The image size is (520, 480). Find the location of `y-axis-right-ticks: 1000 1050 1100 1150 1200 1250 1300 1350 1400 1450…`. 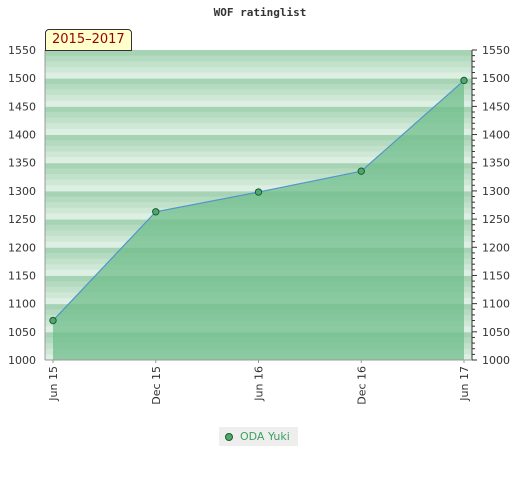

y-axis-right-ticks: 1000 1050 1100 1150 1200 1250 1300 1350 1400 1450… is located at coordinates (491, 205).